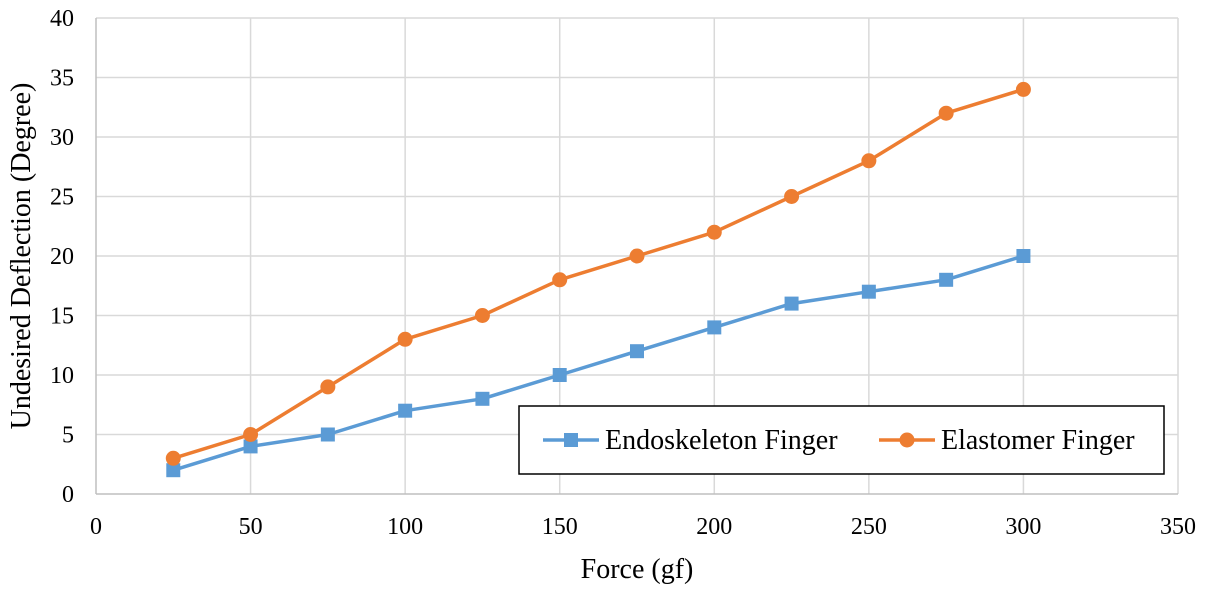 Image resolution: width=1213 pixels, height=590 pixels. Describe the element at coordinates (721, 440) in the screenshot. I see `legend-label: Endoskeleton Finger` at that location.